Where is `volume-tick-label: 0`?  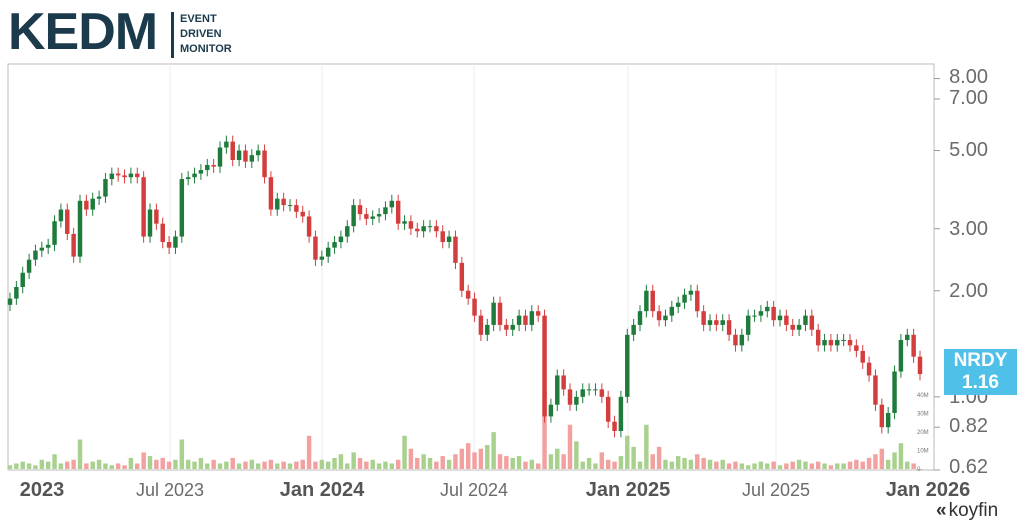
volume-tick-label: 0 is located at coordinates (919, 470).